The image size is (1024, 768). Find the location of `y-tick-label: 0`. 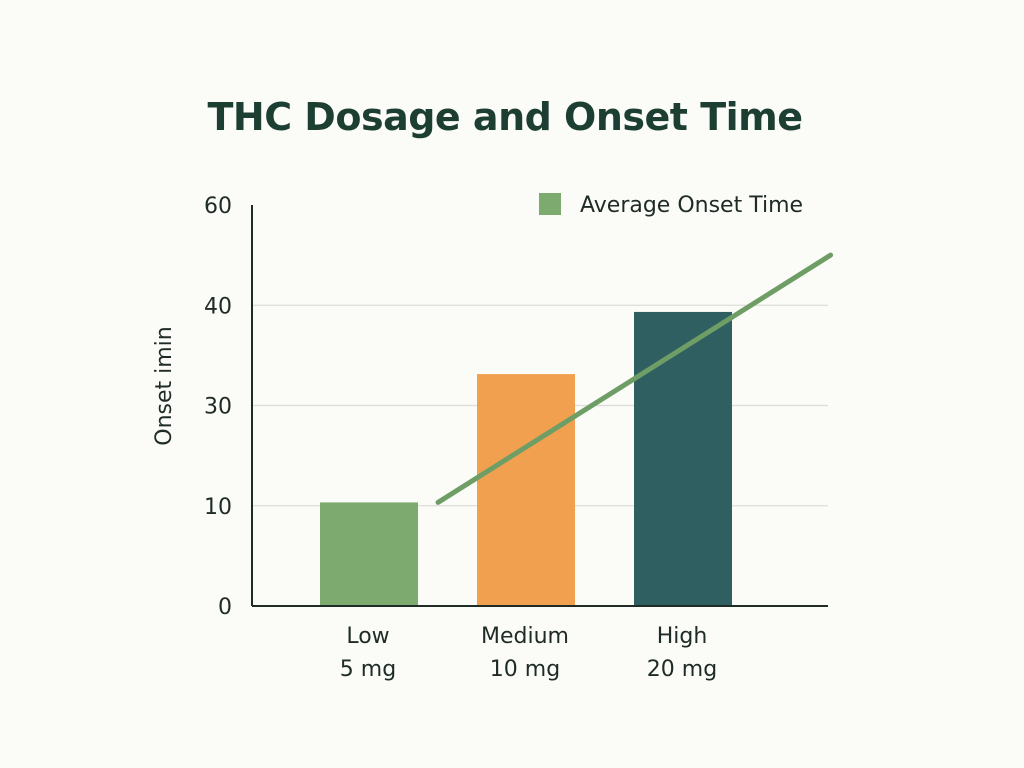

y-tick-label: 0 is located at coordinates (225, 607).